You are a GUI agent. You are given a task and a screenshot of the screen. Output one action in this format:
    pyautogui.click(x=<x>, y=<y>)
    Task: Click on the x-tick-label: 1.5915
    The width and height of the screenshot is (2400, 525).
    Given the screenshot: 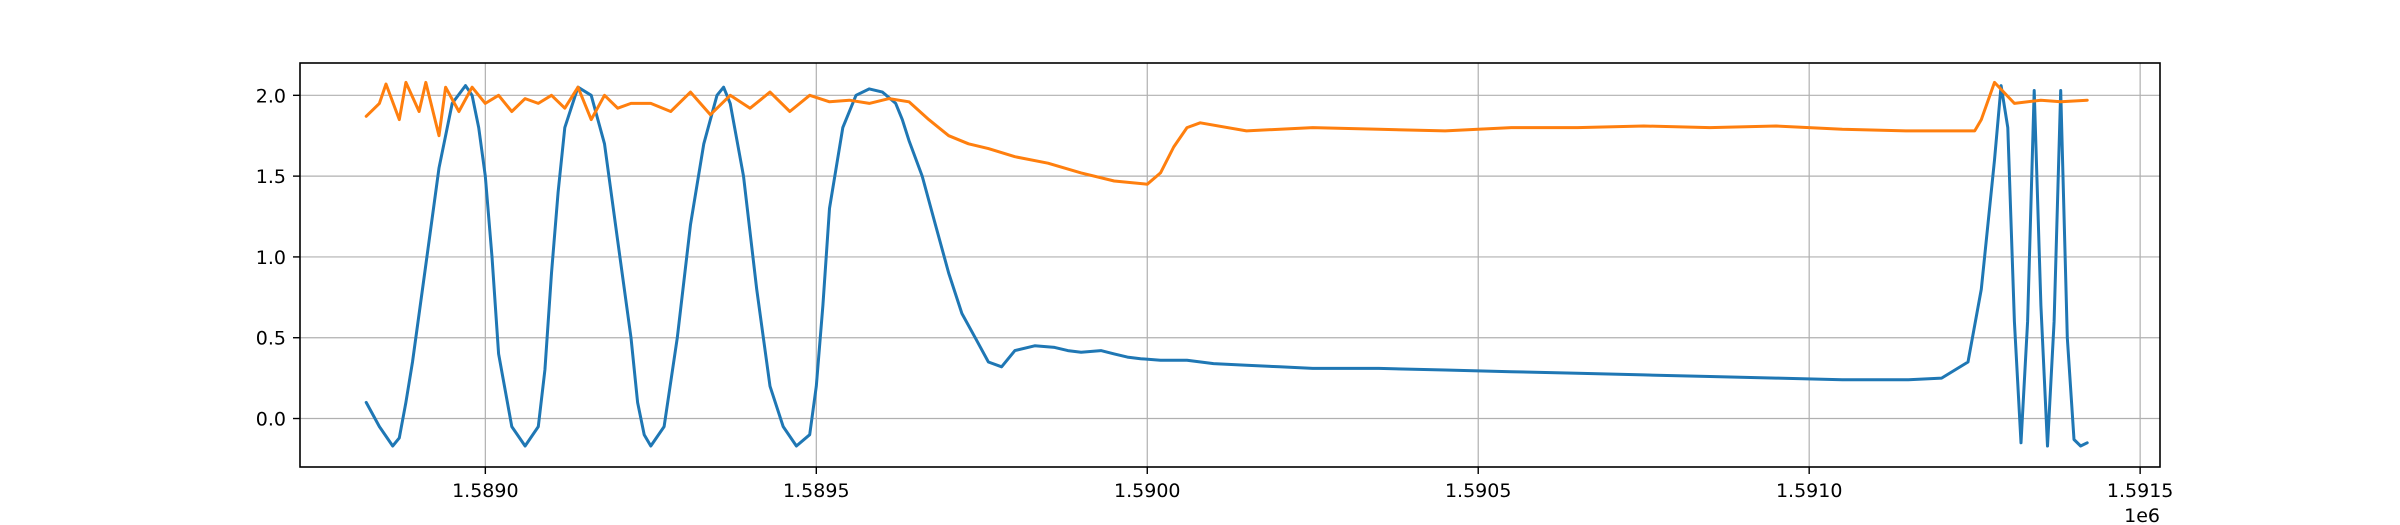 What is the action you would take?
    pyautogui.click(x=2140, y=491)
    